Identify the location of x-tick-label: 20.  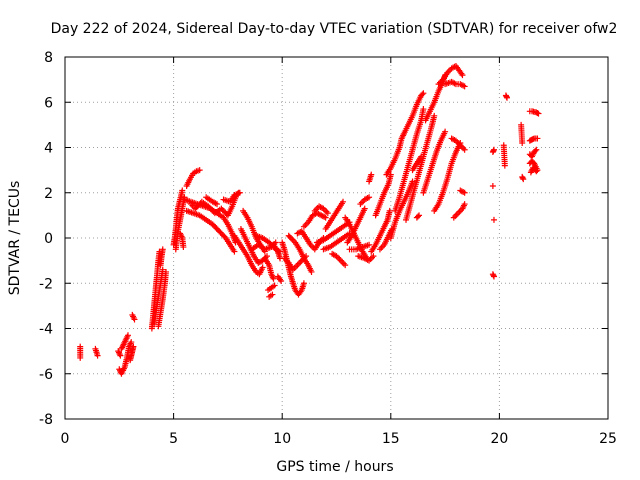
(499, 439).